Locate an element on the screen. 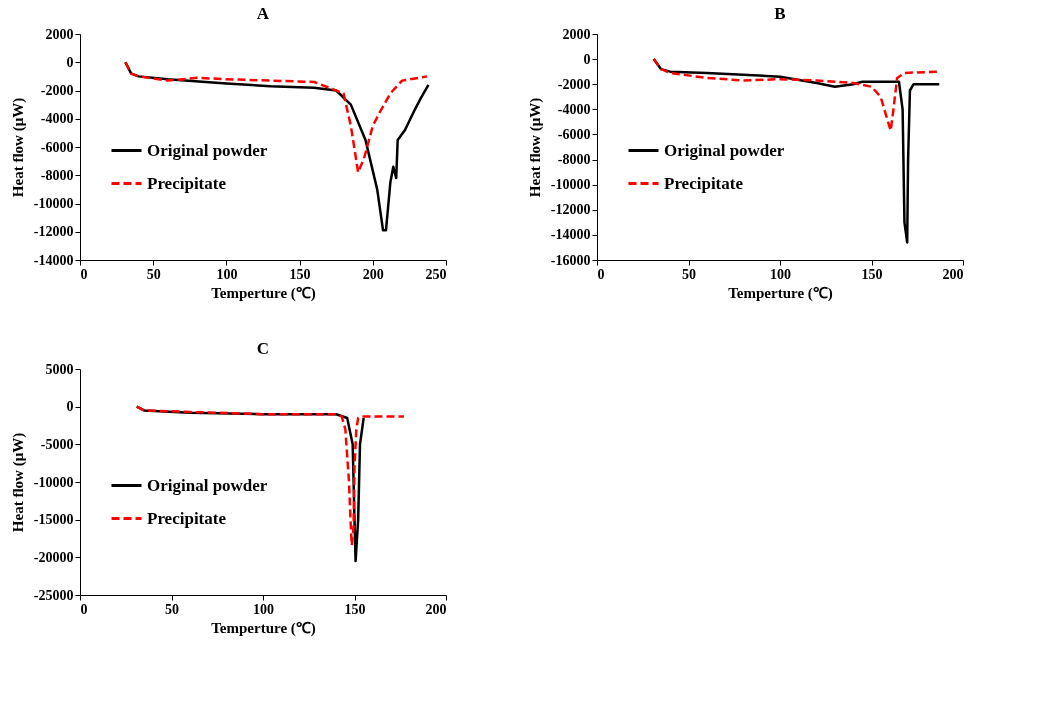 Image resolution: width=1057 pixels, height=718 pixels. y-tick-label: -15000 is located at coordinates (53, 520).